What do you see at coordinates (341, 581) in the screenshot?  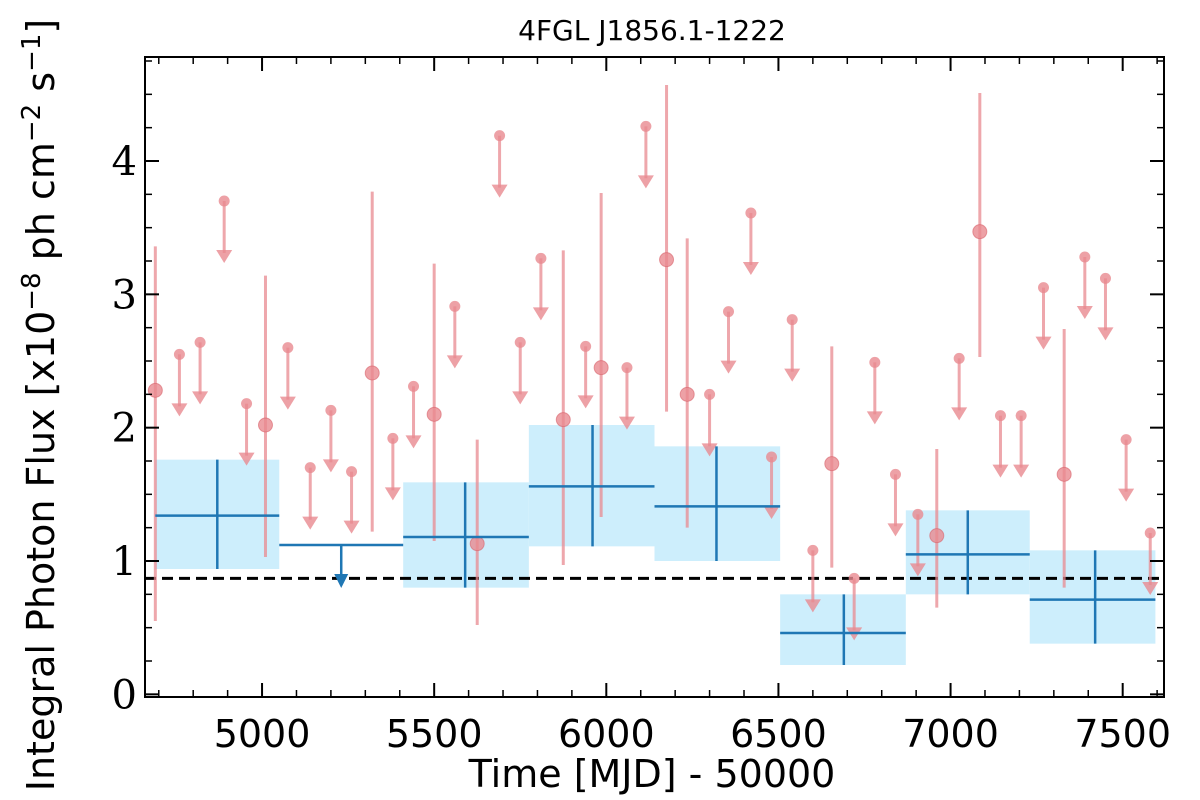 I see `long-bin-upper-limit-arrow-head` at bounding box center [341, 581].